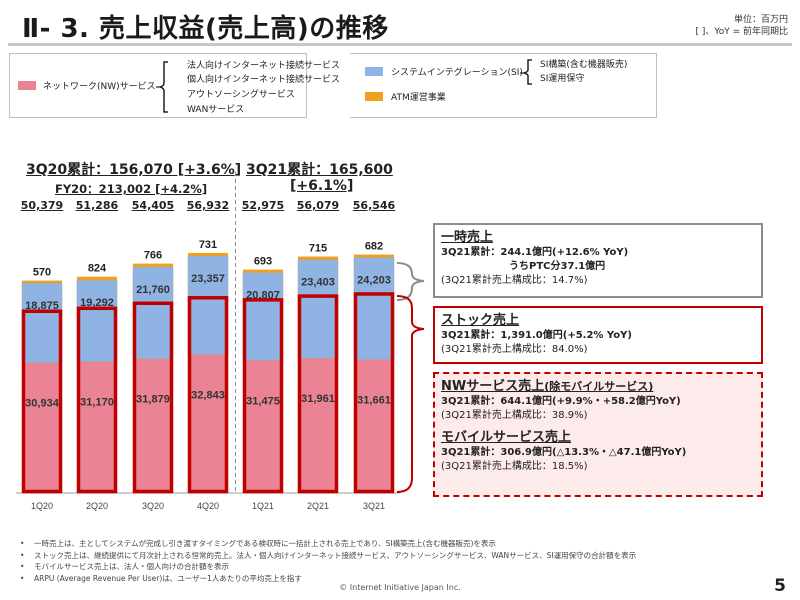 Image resolution: width=800 pixels, height=600 pixels. I want to click on si-brace-icon, so click(526, 72).